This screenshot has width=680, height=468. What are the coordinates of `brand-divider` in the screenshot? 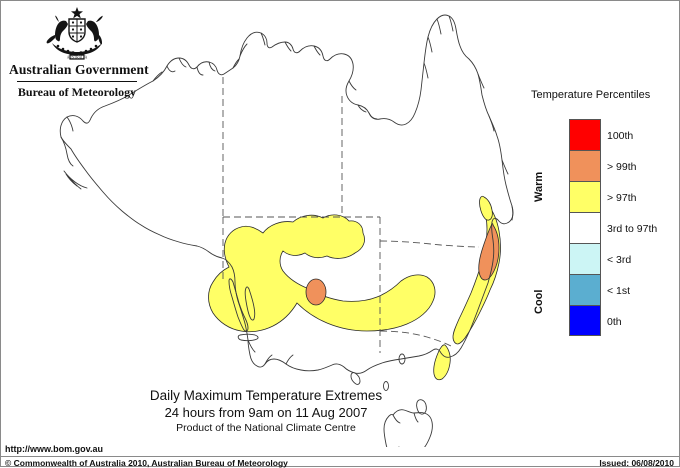 It's located at (77, 81).